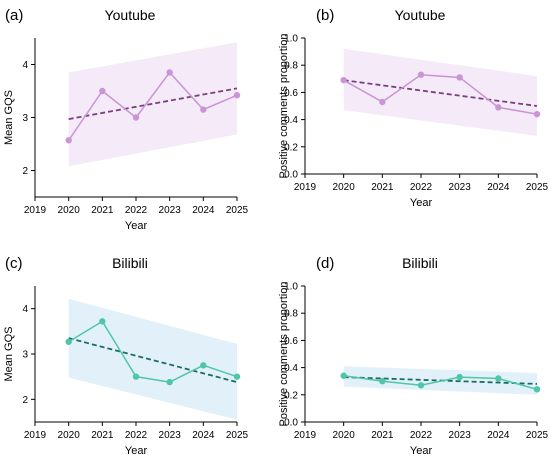 Image resolution: width=550 pixels, height=461 pixels. I want to click on panel-label: (d), so click(325, 263).